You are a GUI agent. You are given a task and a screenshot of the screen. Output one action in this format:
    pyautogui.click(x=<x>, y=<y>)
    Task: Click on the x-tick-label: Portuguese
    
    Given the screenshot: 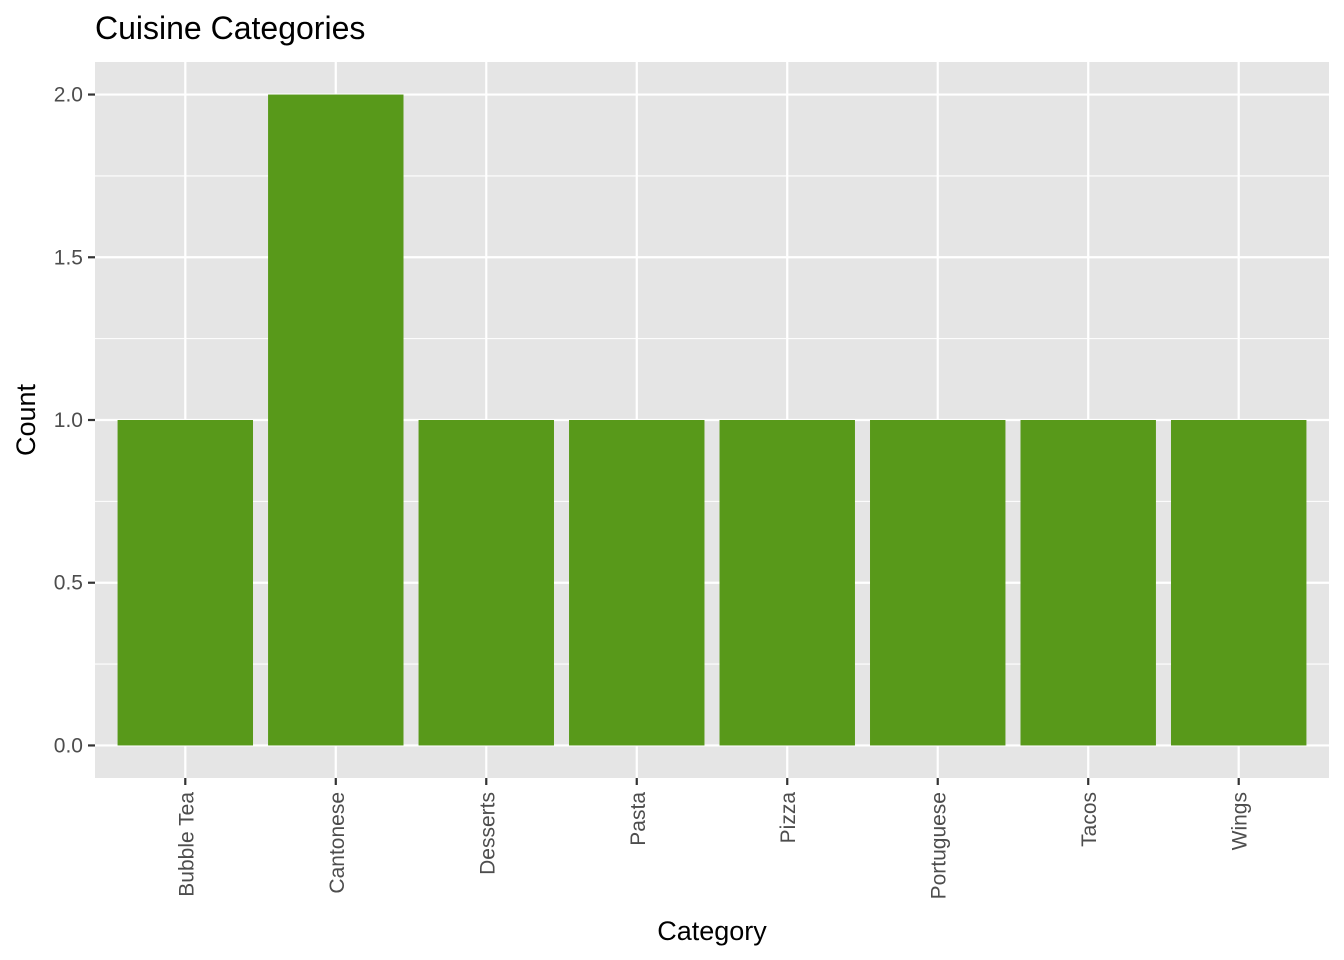 What is the action you would take?
    pyautogui.click(x=939, y=845)
    